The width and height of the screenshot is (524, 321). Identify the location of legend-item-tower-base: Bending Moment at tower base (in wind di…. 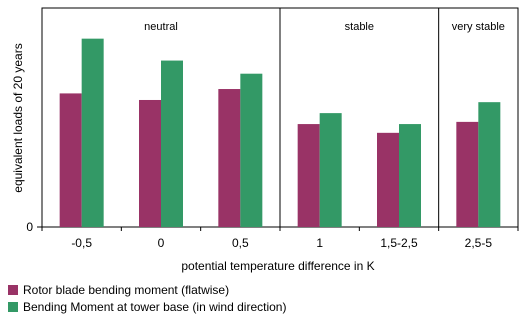
(147, 306).